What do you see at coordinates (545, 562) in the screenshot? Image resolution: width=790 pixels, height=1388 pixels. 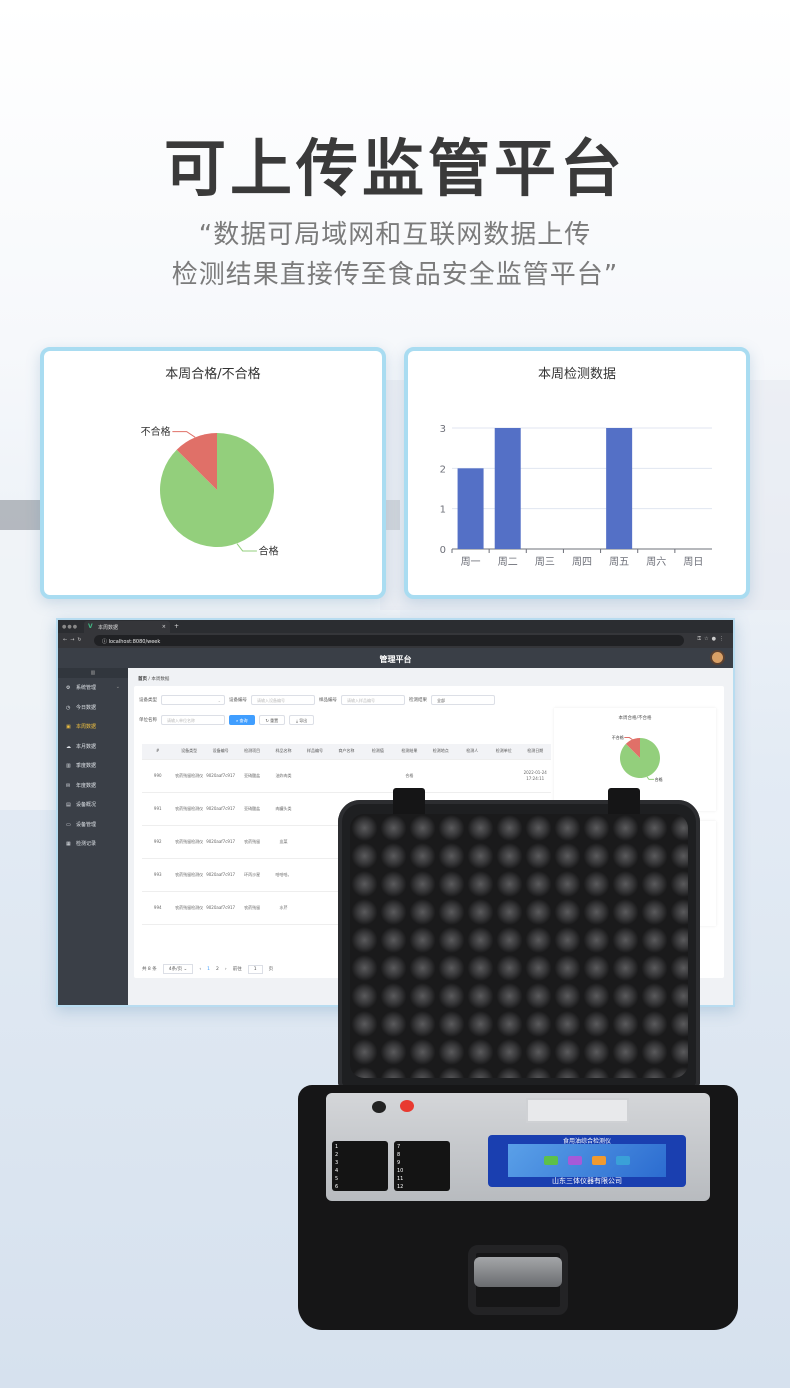 I see `x-tick-label: 周三` at bounding box center [545, 562].